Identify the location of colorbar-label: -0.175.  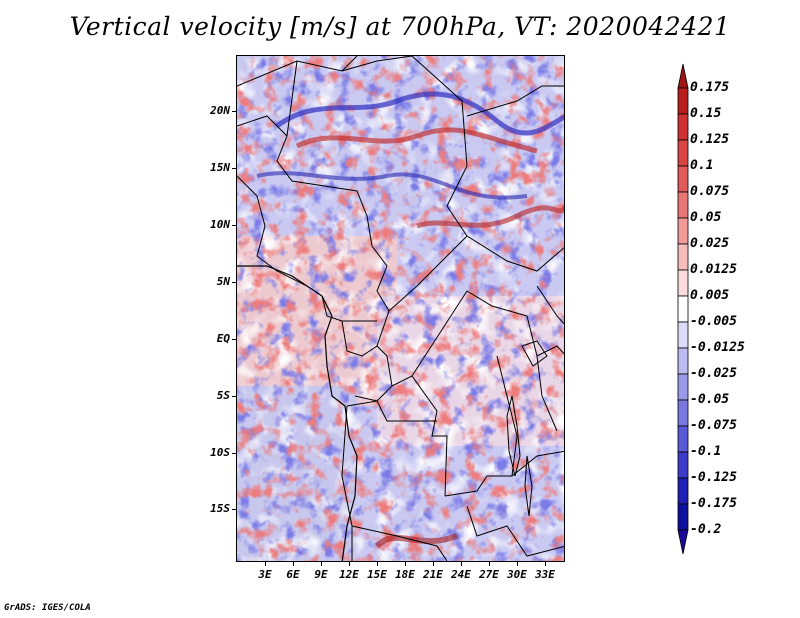
(713, 503).